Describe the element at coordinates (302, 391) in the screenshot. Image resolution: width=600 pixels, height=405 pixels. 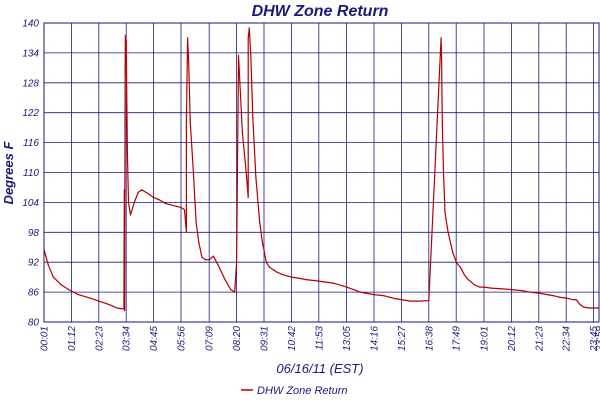
I see `legend-label: DHW Zone Return` at that location.